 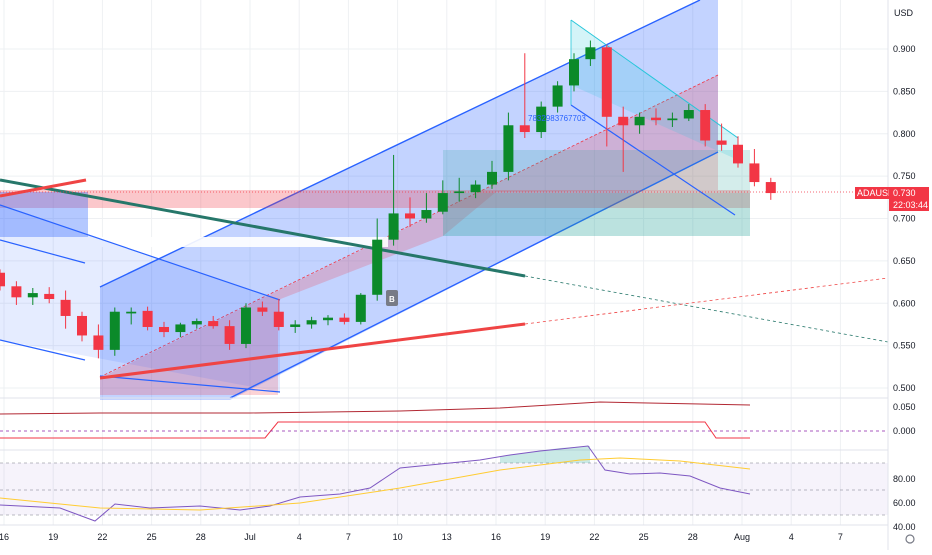 What do you see at coordinates (557, 118) in the screenshot?
I see `annotation-text: 7832983767703` at bounding box center [557, 118].